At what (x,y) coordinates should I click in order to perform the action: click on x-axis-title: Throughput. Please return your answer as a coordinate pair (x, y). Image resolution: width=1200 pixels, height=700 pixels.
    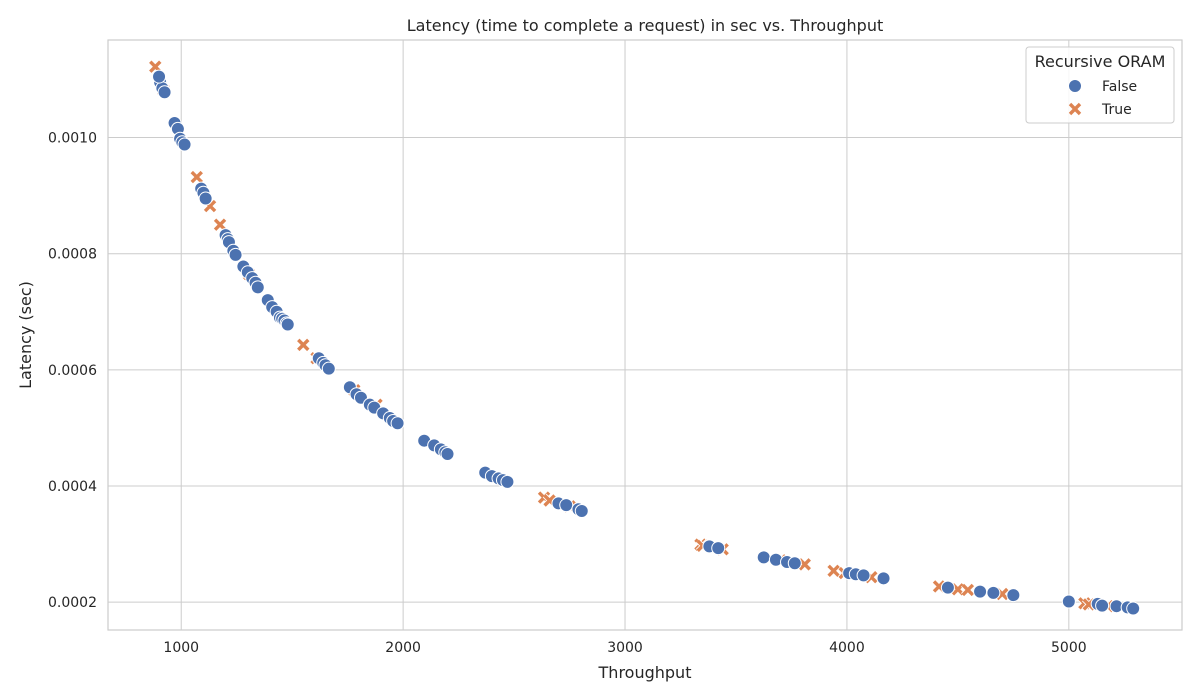
    Looking at the image, I should click on (645, 672).